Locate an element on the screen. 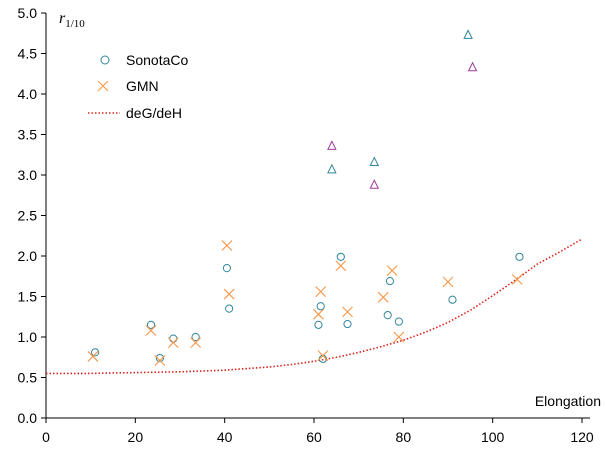 This screenshot has height=454, width=606. x-tick-label: 80 is located at coordinates (404, 437).